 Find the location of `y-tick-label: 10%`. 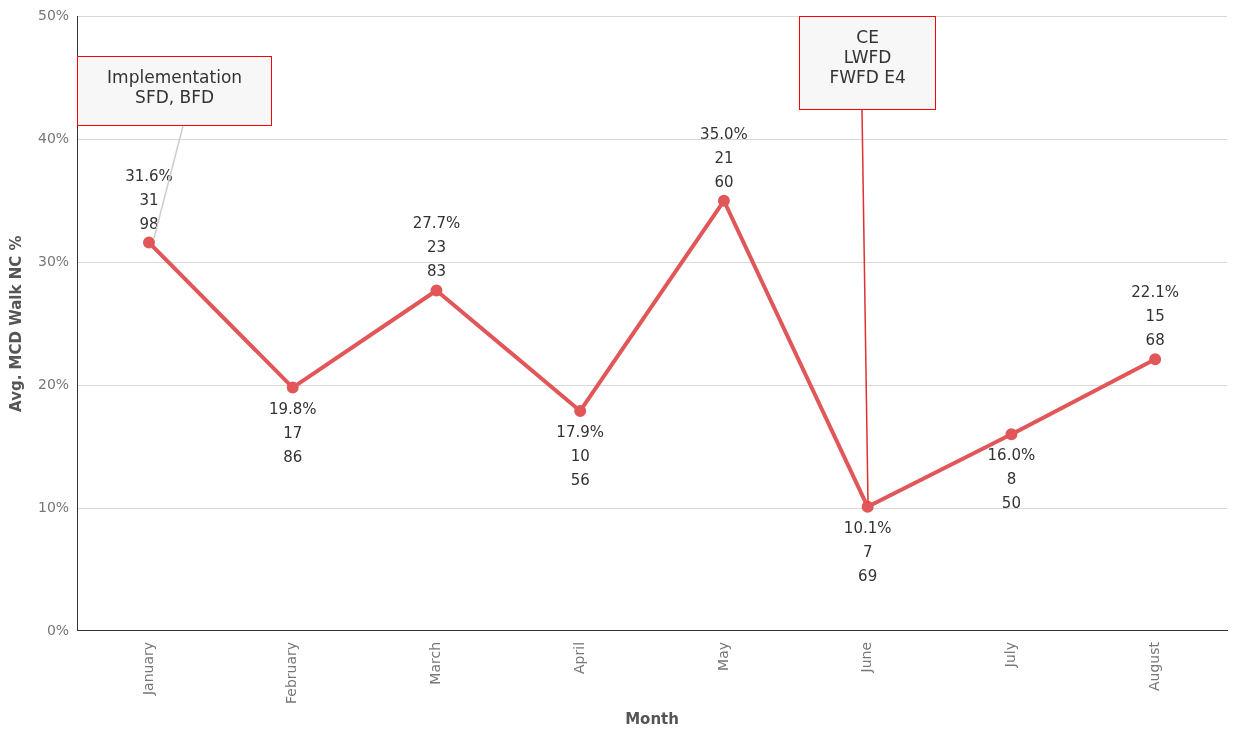

y-tick-label: 10% is located at coordinates (53, 506).